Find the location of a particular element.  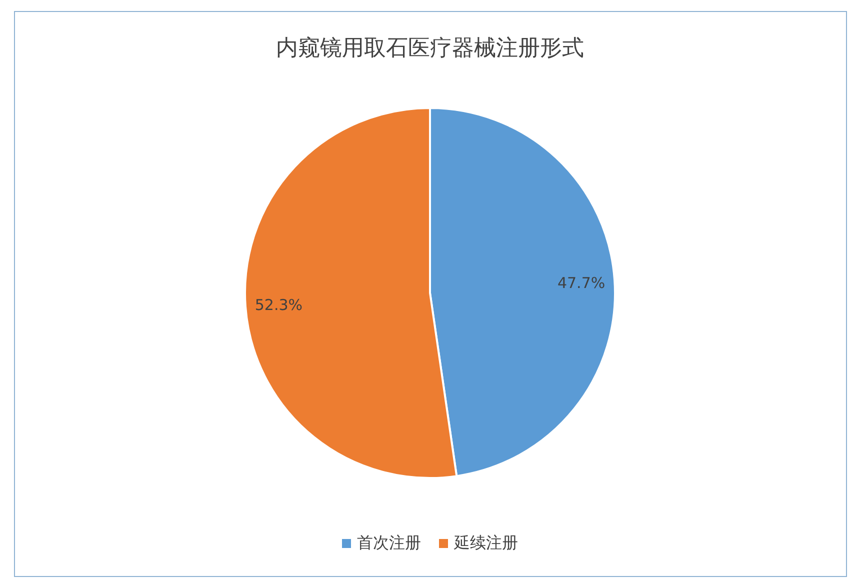

chart-title: 内窥镜用取石医疗器械注册形式 is located at coordinates (430, 48).